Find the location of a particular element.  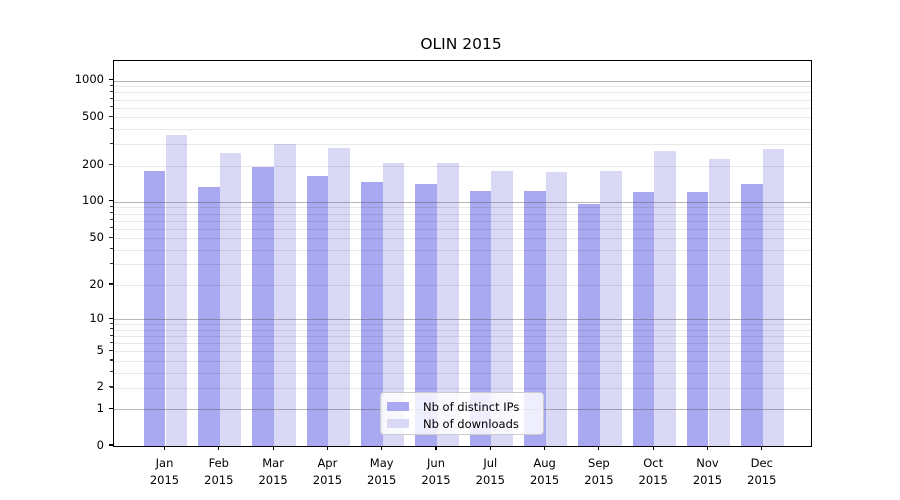

x-tick-label-sep-2015: Sep 2015 is located at coordinates (599, 471).